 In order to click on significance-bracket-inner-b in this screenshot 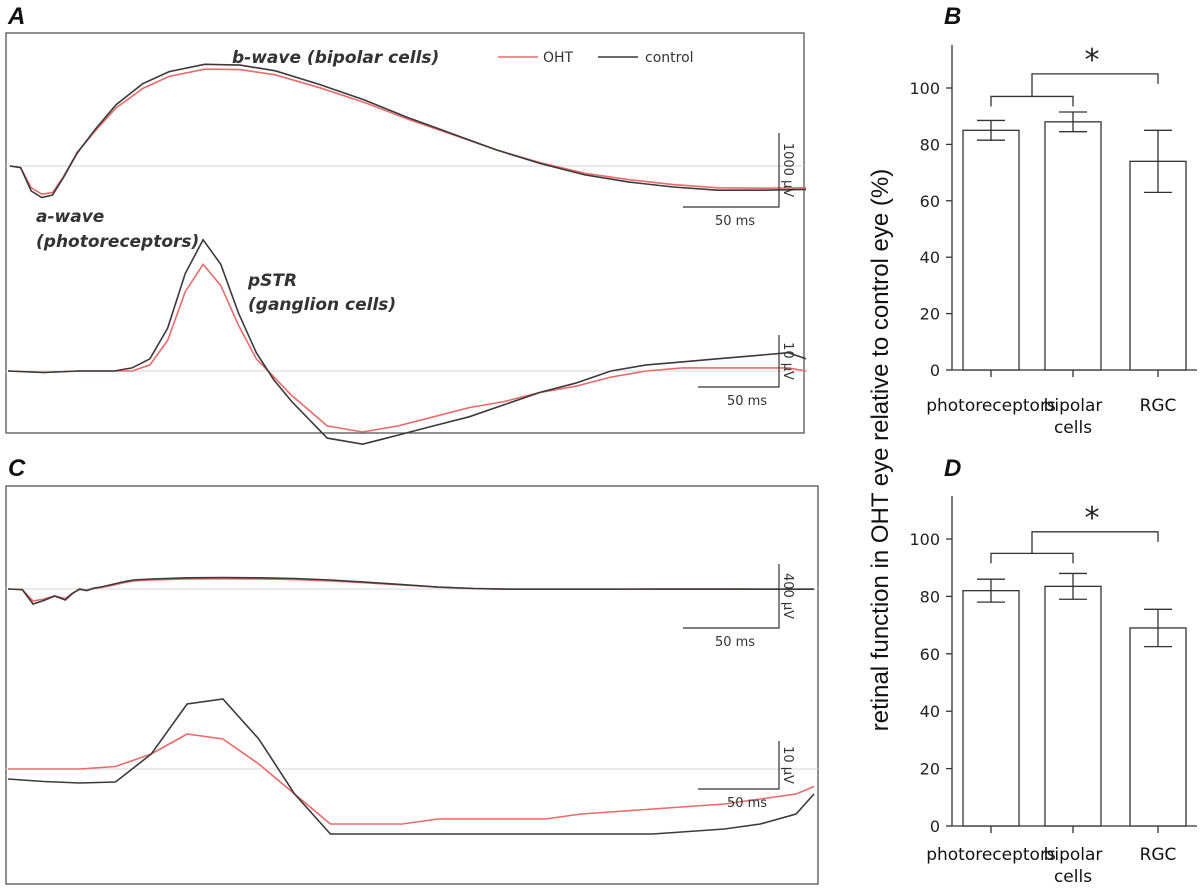, I will do `click(1032, 101)`.